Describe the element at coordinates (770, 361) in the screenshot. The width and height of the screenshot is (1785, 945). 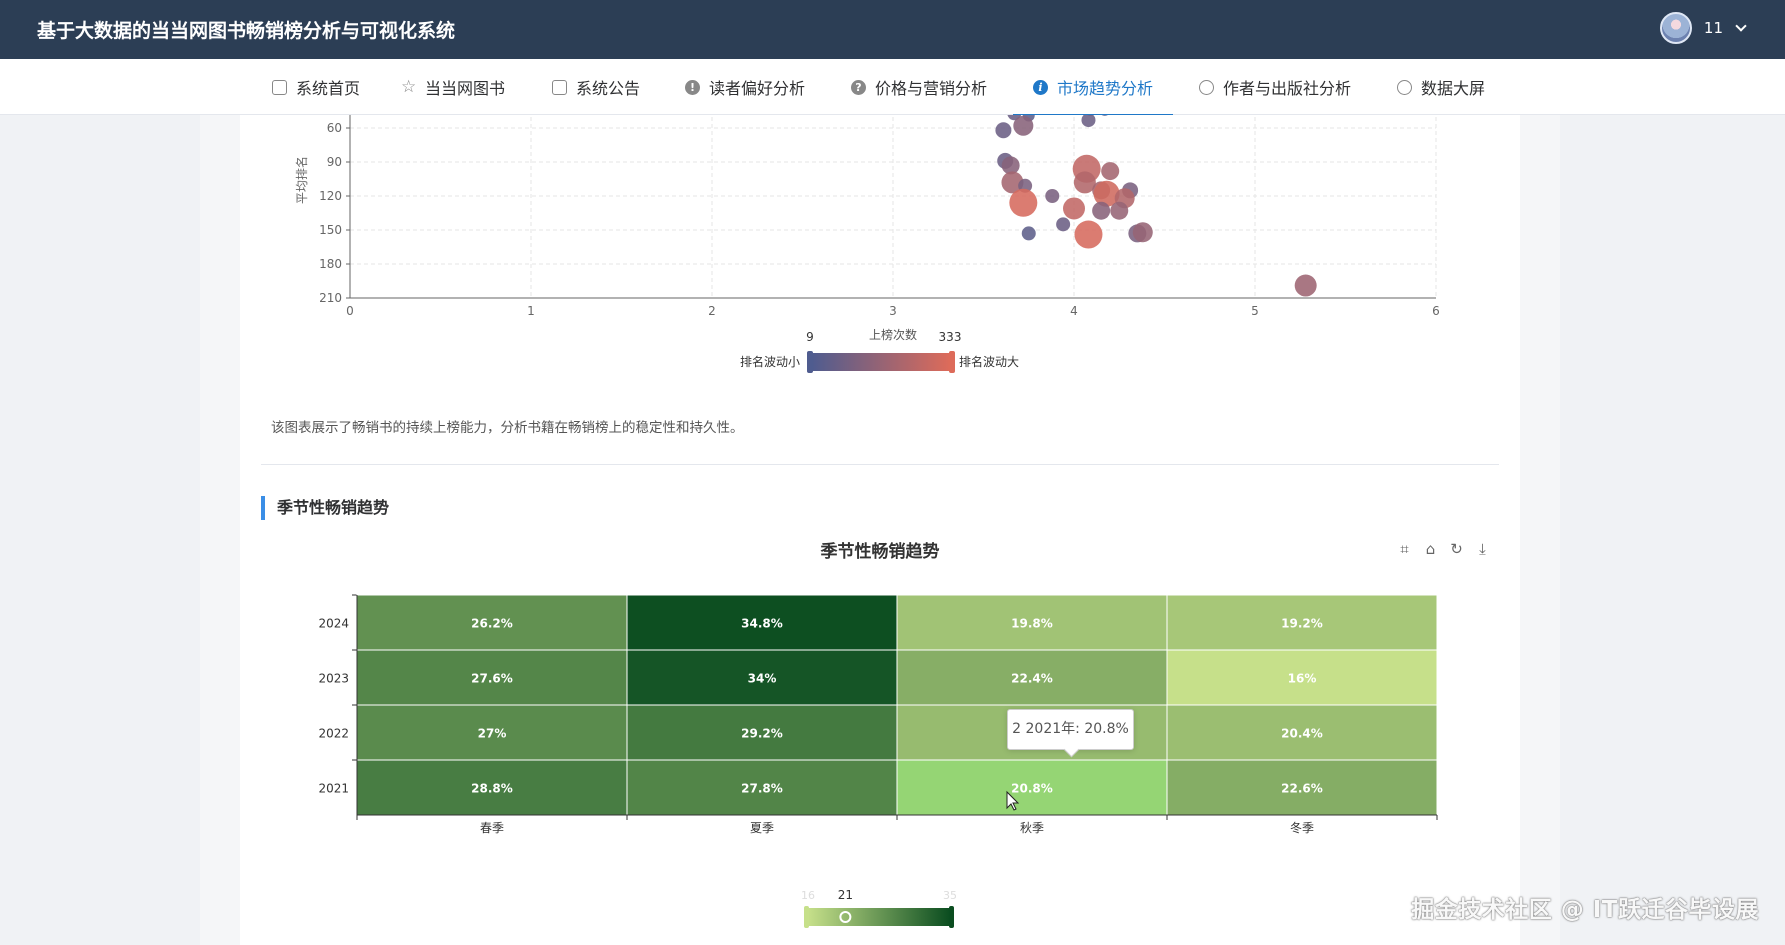
I see `visualmap-low-text: 排名波动小` at that location.